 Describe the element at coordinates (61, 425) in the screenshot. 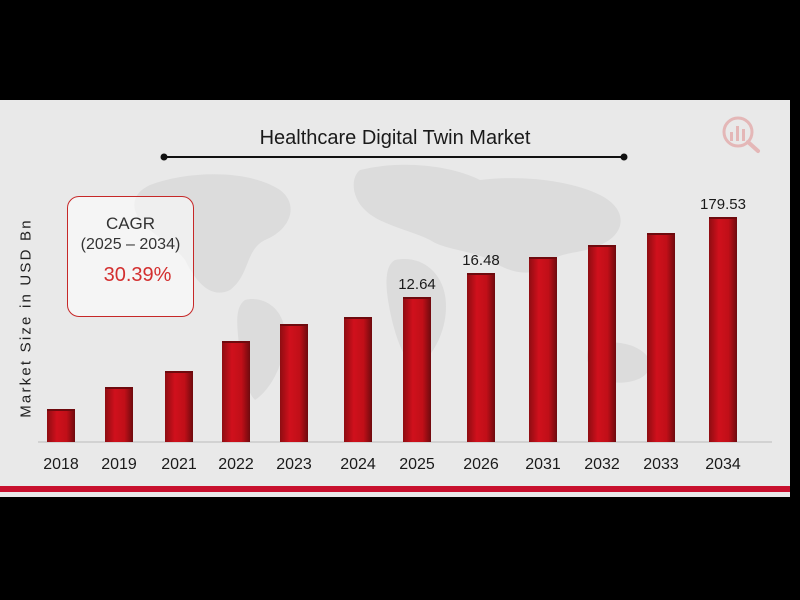

I see `bar-2018` at that location.